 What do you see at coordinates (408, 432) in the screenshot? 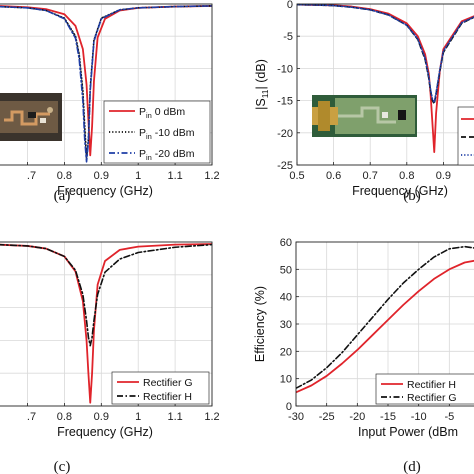
I see `x-axis-label: Input Power (dBm` at bounding box center [408, 432].